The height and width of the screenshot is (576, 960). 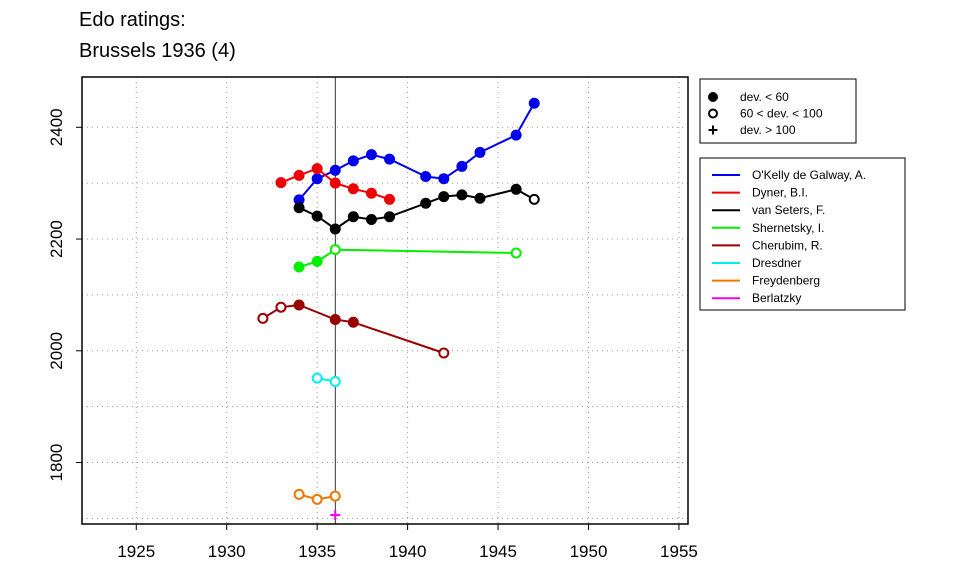 I want to click on x-tick-label: 1945, so click(x=498, y=551).